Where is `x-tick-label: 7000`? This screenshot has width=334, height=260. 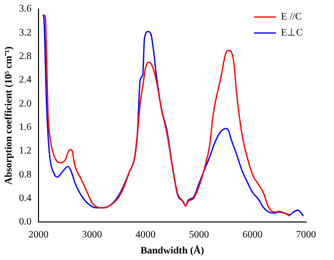 x-tick-label: 7000 is located at coordinates (306, 235).